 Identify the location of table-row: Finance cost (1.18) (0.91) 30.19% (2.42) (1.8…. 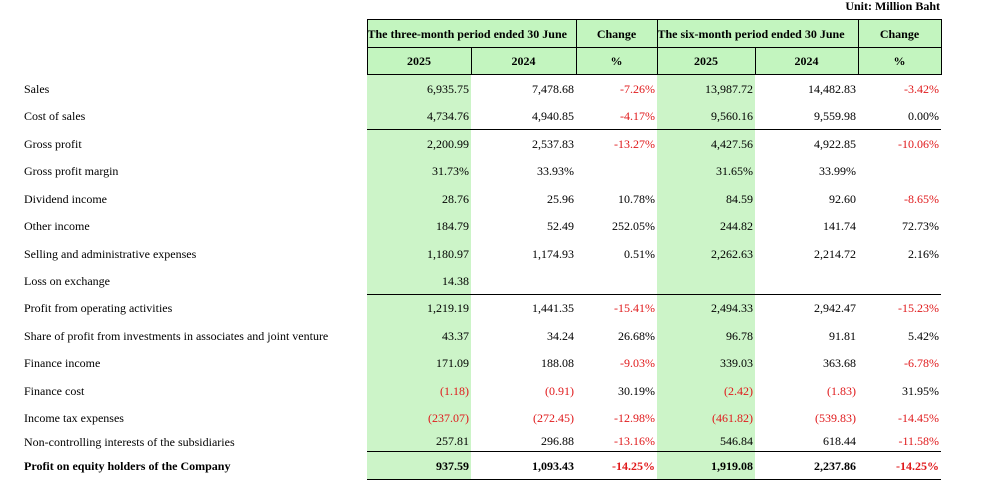
(481, 390).